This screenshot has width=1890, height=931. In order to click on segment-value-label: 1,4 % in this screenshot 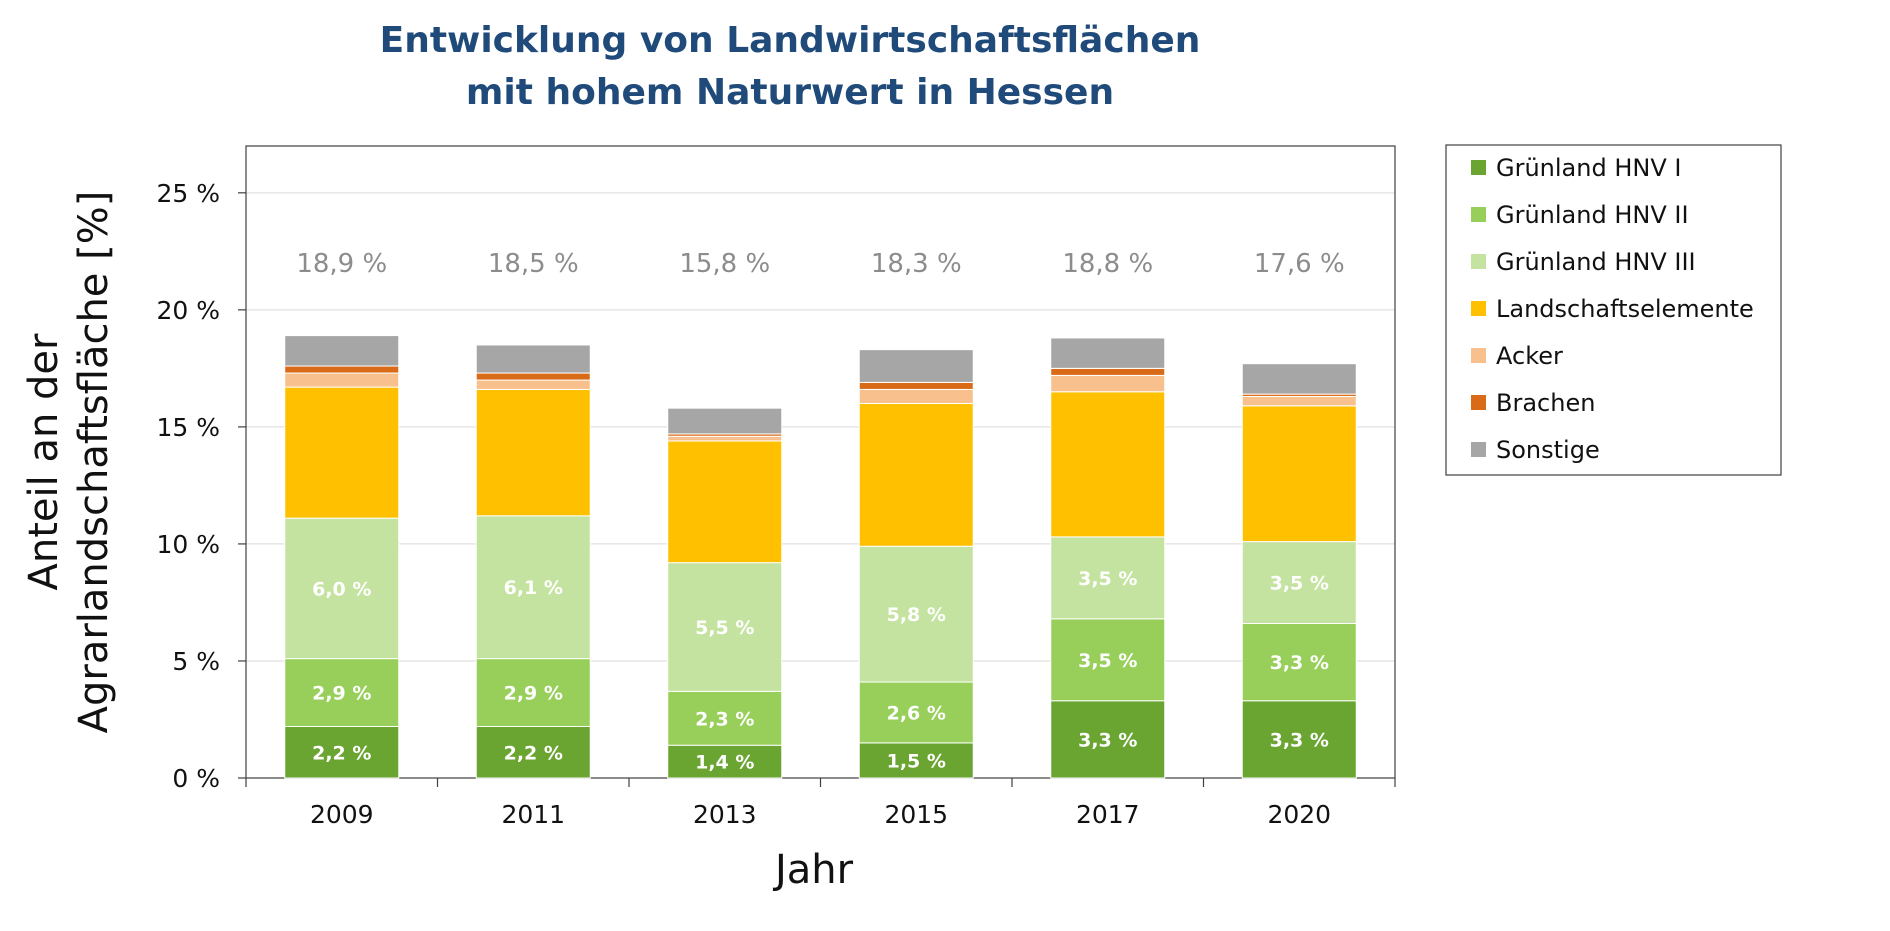, I will do `click(724, 763)`.